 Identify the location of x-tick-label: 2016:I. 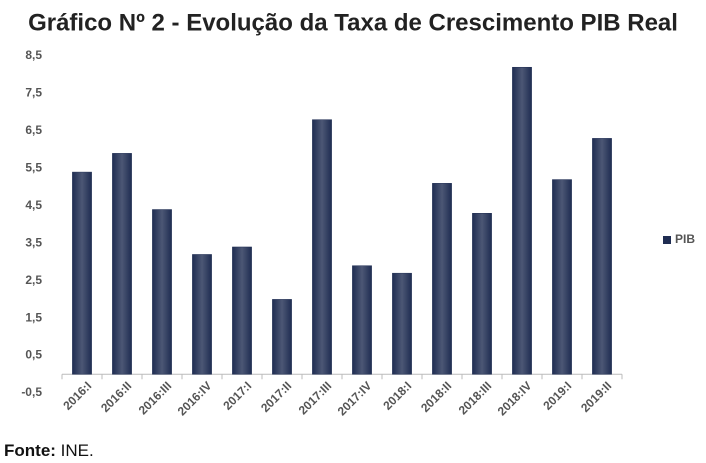
(77, 396).